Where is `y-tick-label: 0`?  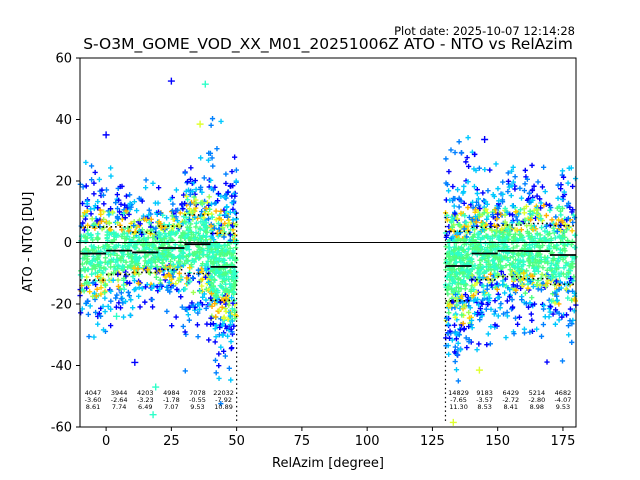
y-tick-label: 0 is located at coordinates (68, 243).